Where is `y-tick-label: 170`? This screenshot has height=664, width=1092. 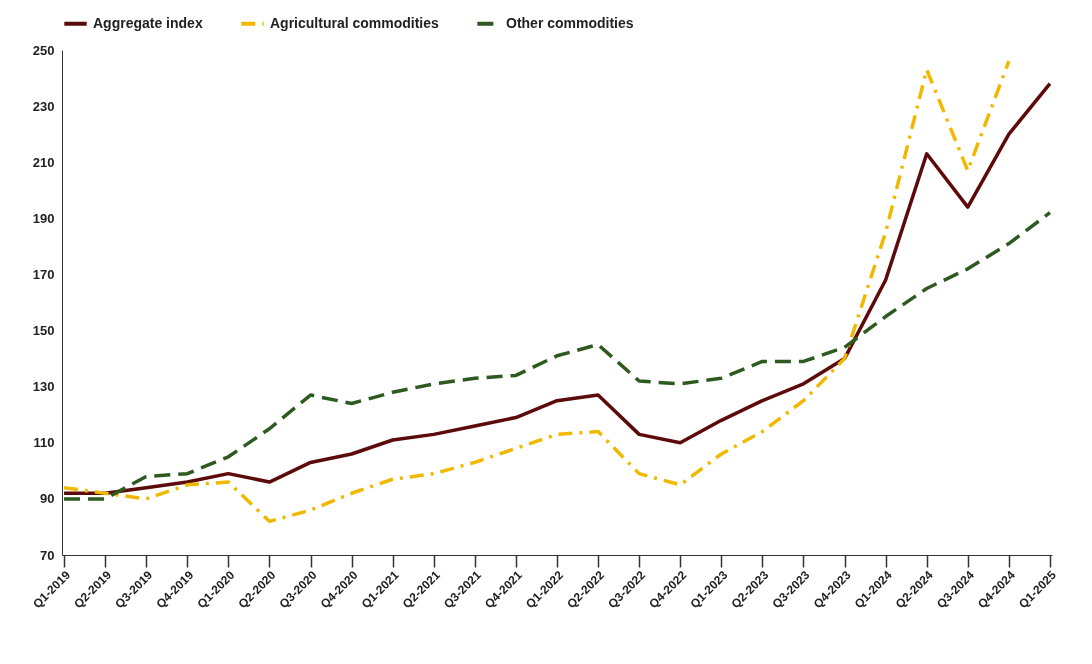
y-tick-label: 170 is located at coordinates (43, 274).